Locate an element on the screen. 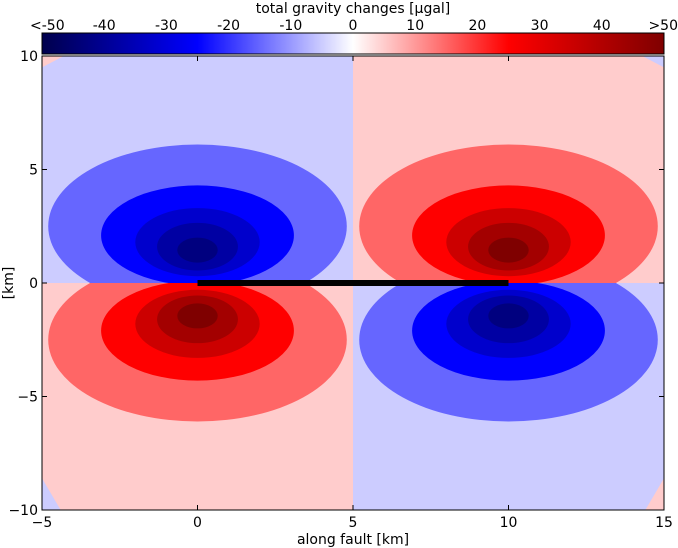 The width and height of the screenshot is (678, 548). colorbar-tick-label: -40 is located at coordinates (104, 26).